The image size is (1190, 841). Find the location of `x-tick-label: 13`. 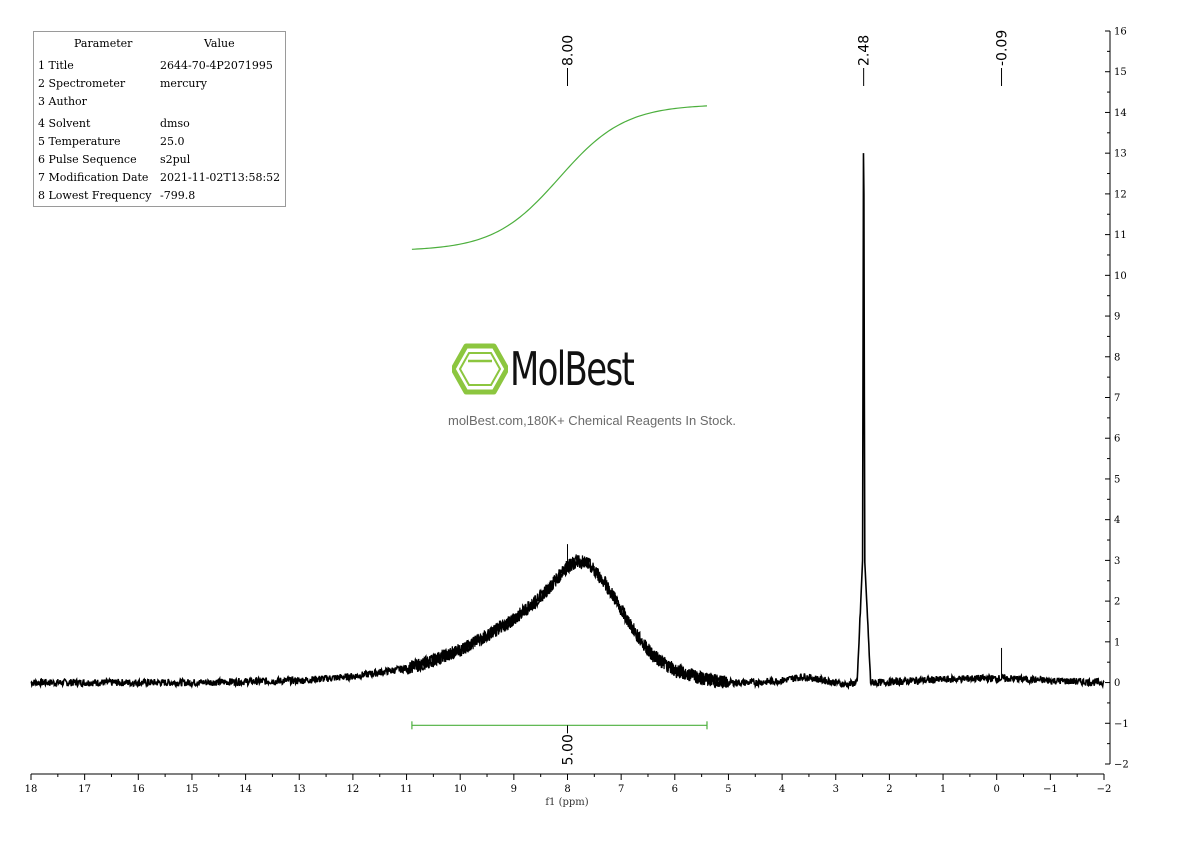

x-tick-label: 13 is located at coordinates (299, 789).